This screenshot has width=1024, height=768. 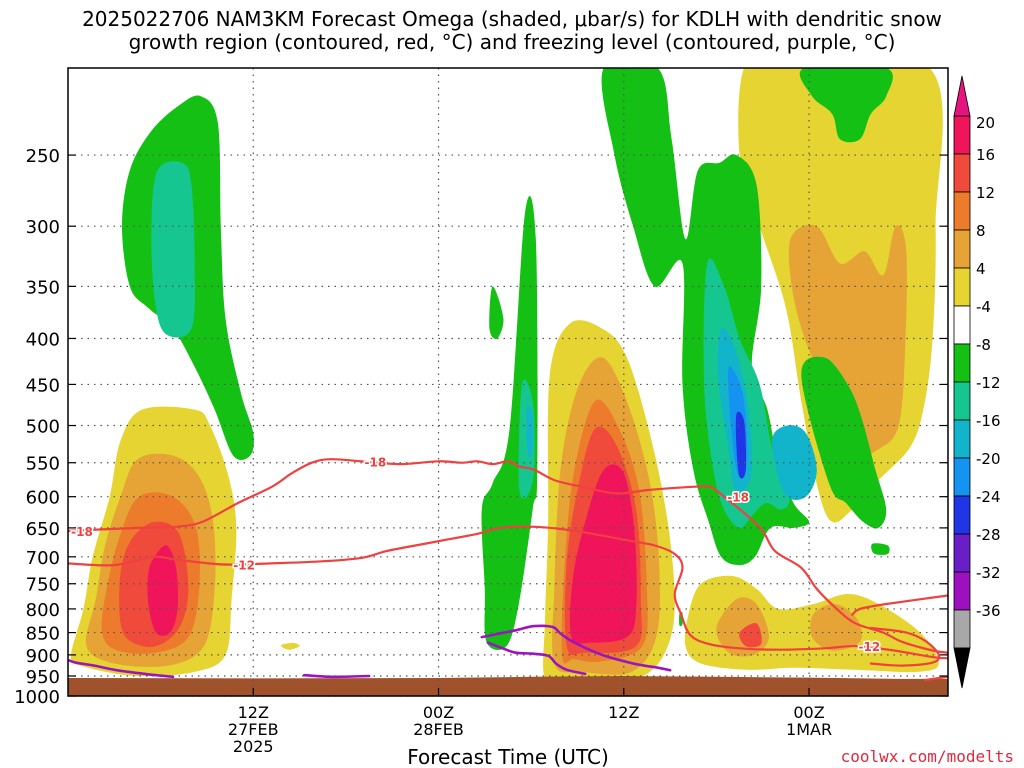 I want to click on y-tick-label-800: 800, so click(x=43, y=610).